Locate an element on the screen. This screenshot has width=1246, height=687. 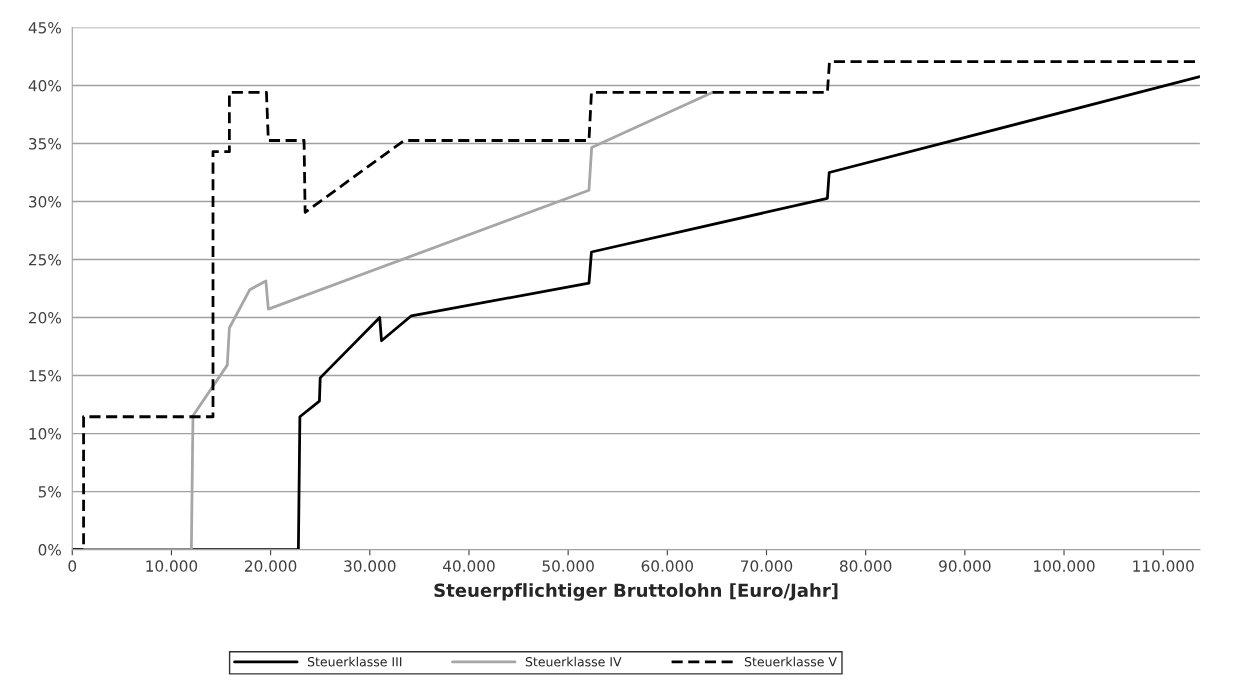
y-tick-label: 5% is located at coordinates (50, 492).